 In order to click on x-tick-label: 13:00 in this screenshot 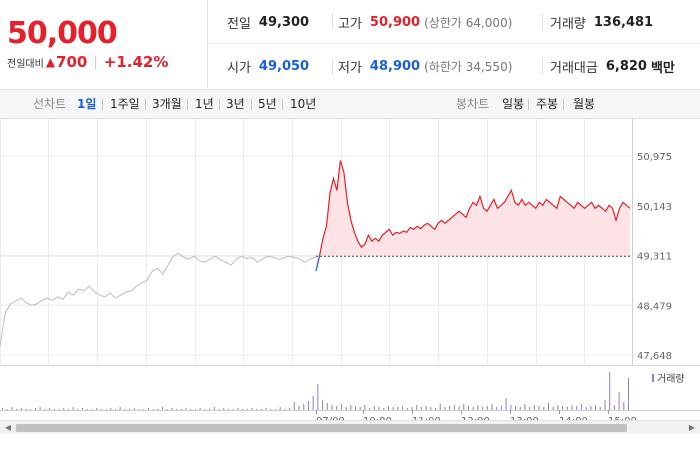, I will do `click(524, 418)`.